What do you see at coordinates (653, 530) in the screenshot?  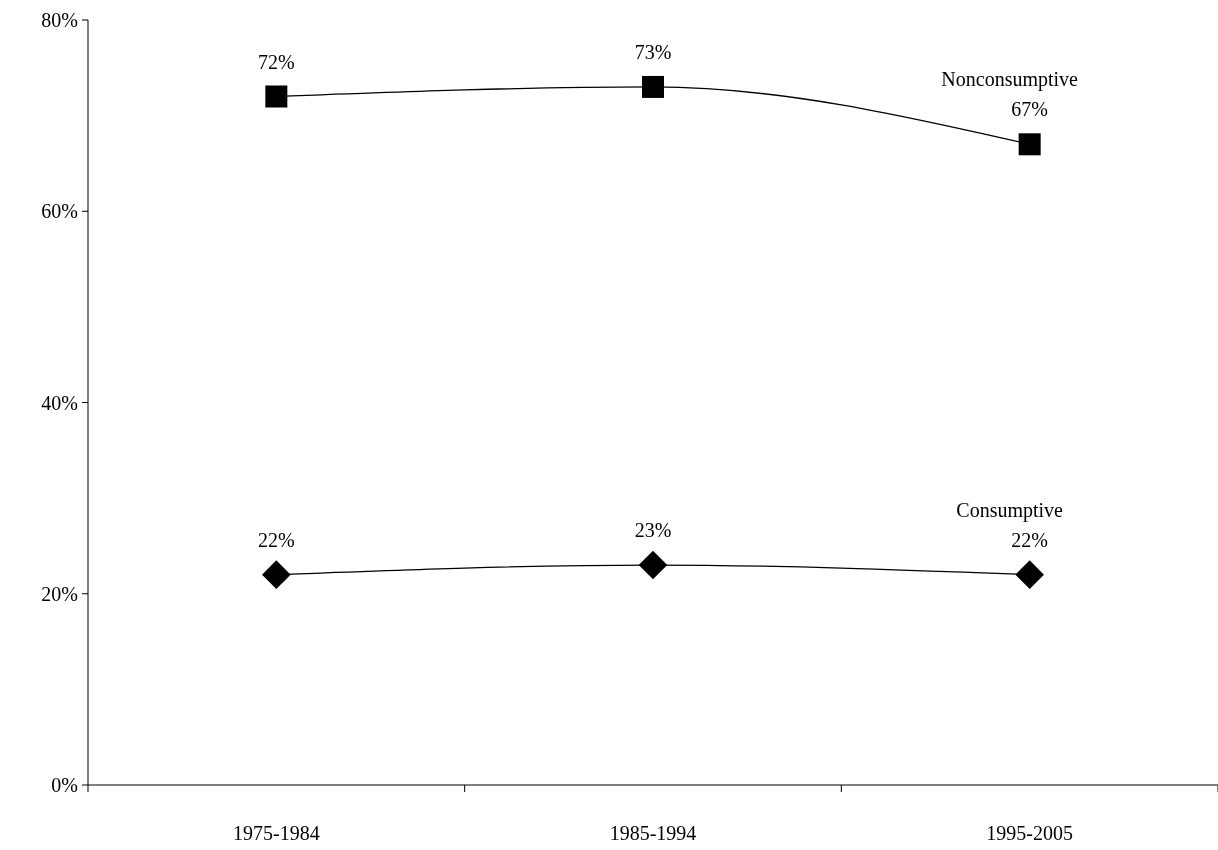 I see `data-label: 23%` at bounding box center [653, 530].